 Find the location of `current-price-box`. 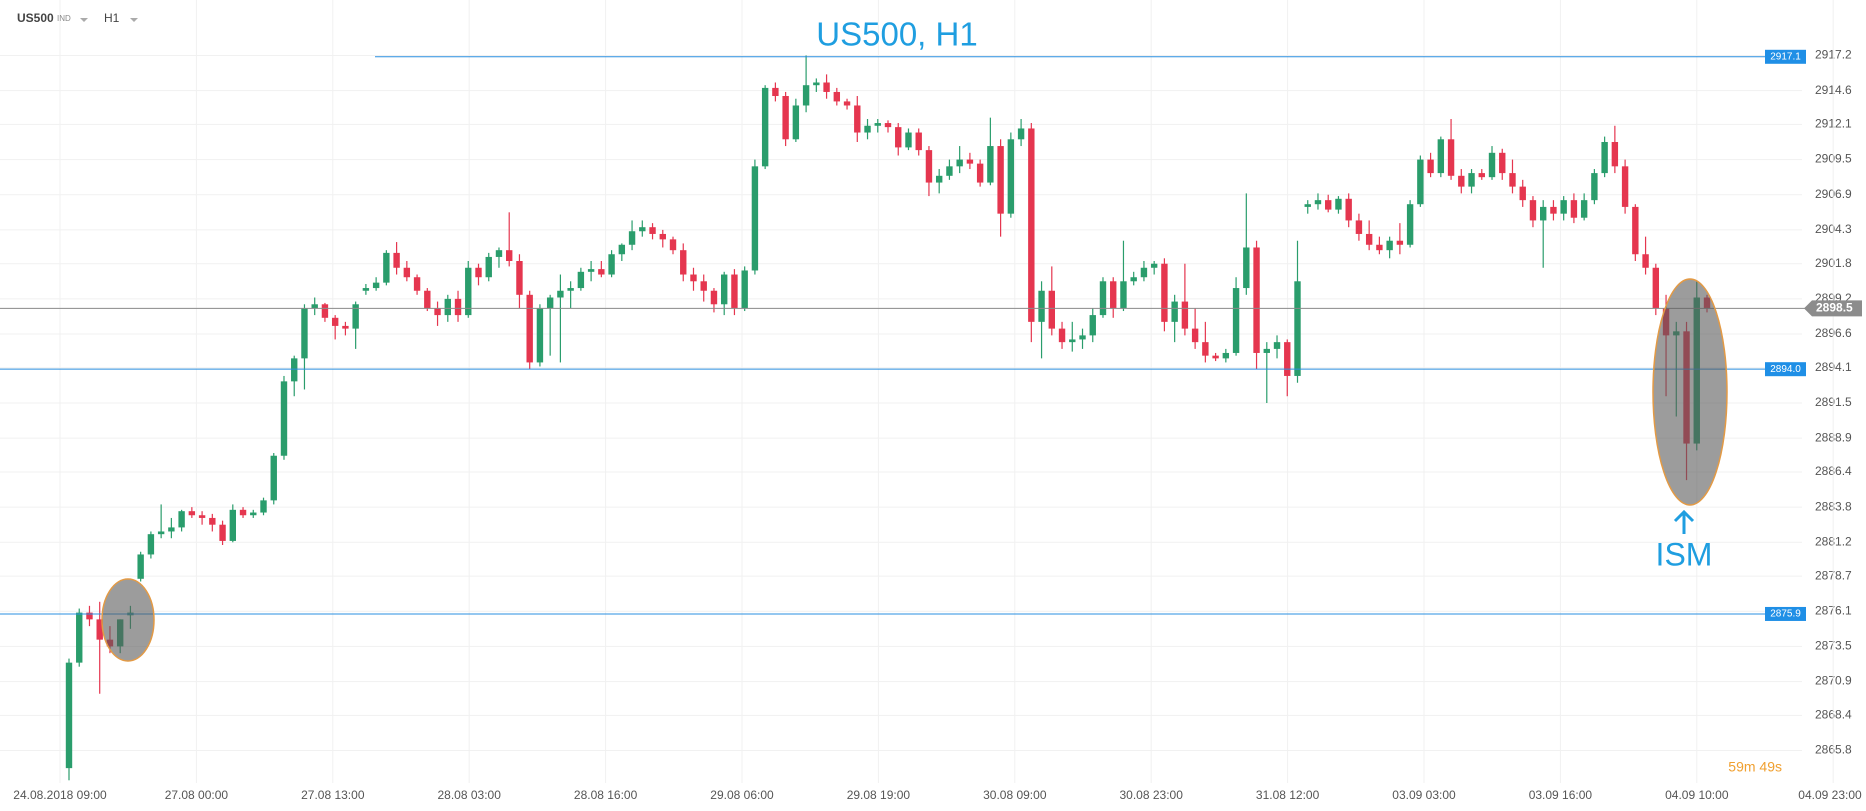

current-price-box is located at coordinates (1833, 308).